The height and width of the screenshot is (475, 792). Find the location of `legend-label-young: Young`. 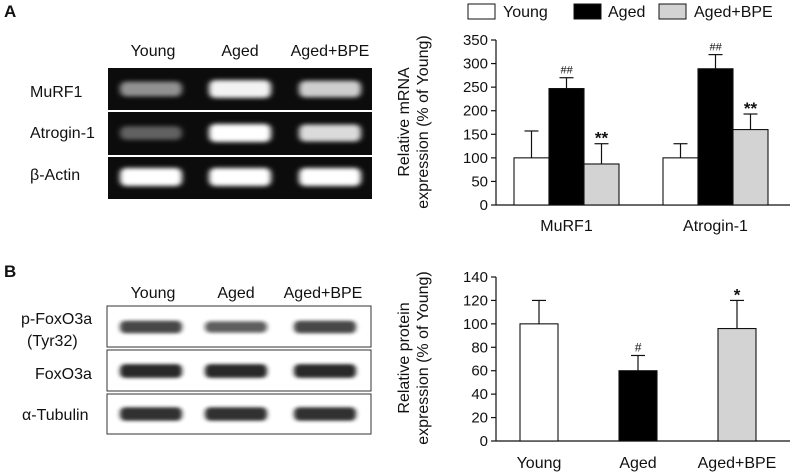

legend-label-young: Young is located at coordinates (525, 12).